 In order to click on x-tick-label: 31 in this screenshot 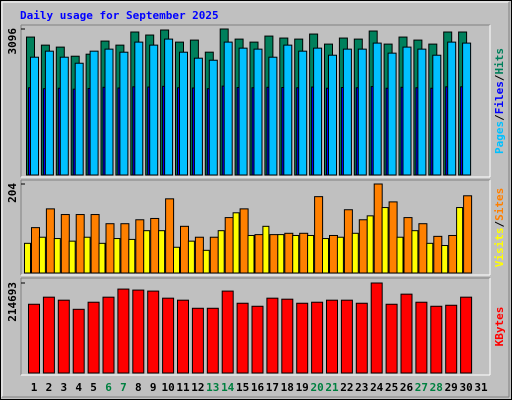, I will do `click(481, 387)`.